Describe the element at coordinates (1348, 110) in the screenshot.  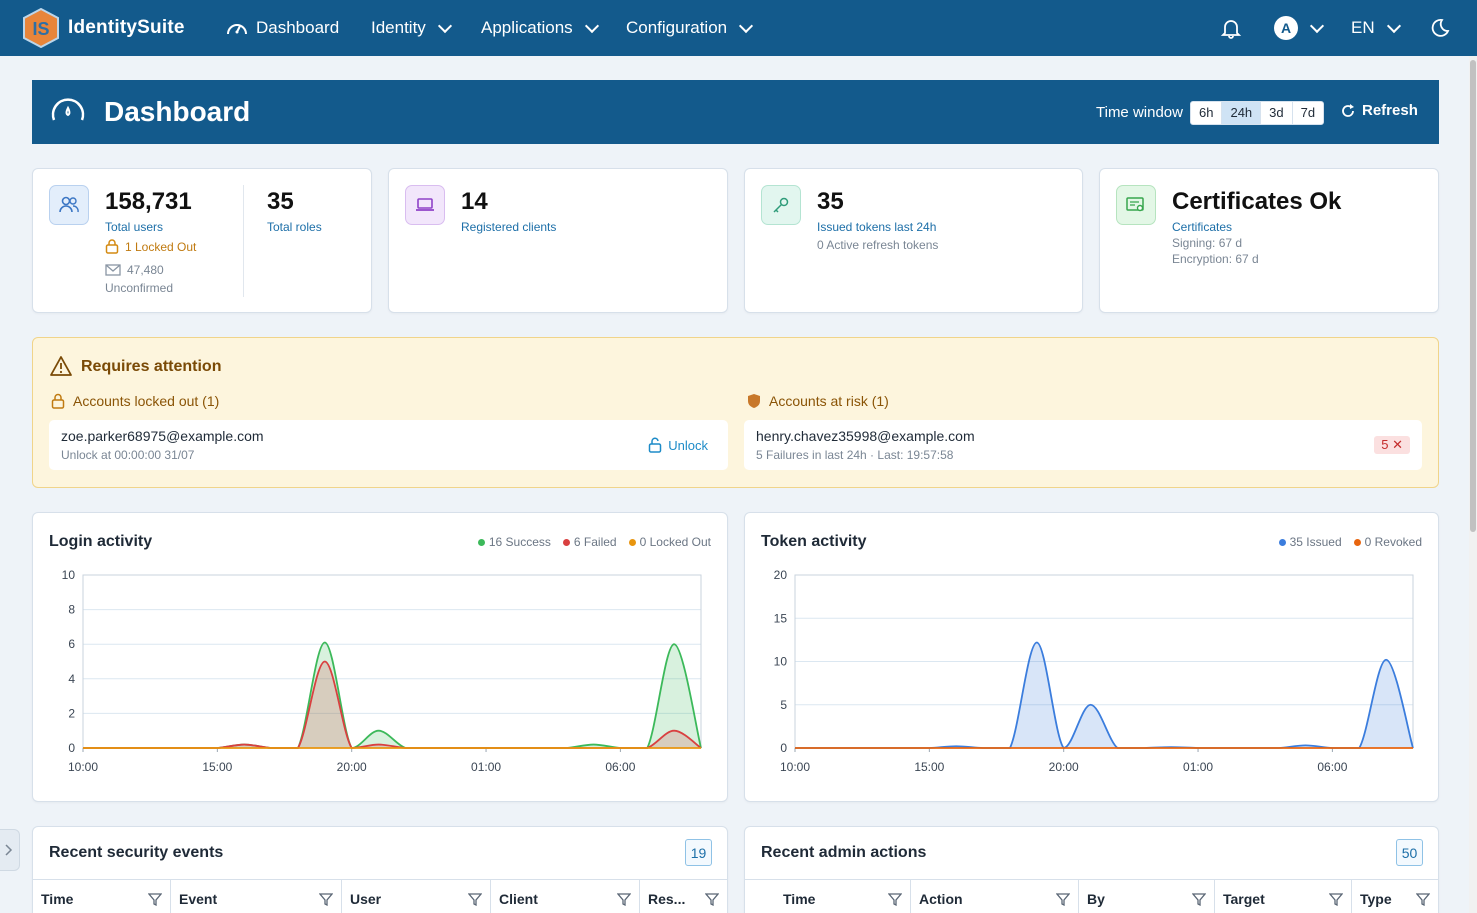
I see `refresh-icon` at that location.